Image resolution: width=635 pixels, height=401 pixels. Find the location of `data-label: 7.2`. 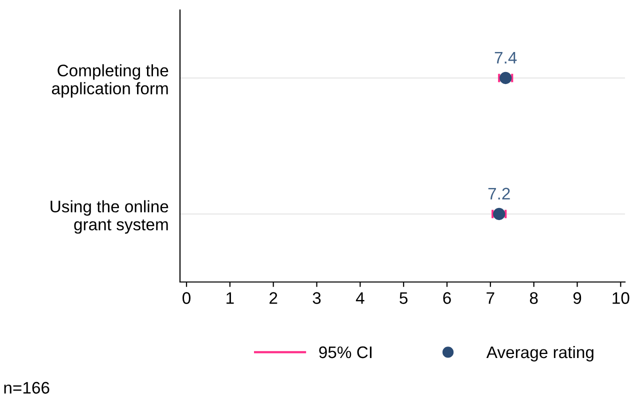

data-label: 7.2 is located at coordinates (499, 194).